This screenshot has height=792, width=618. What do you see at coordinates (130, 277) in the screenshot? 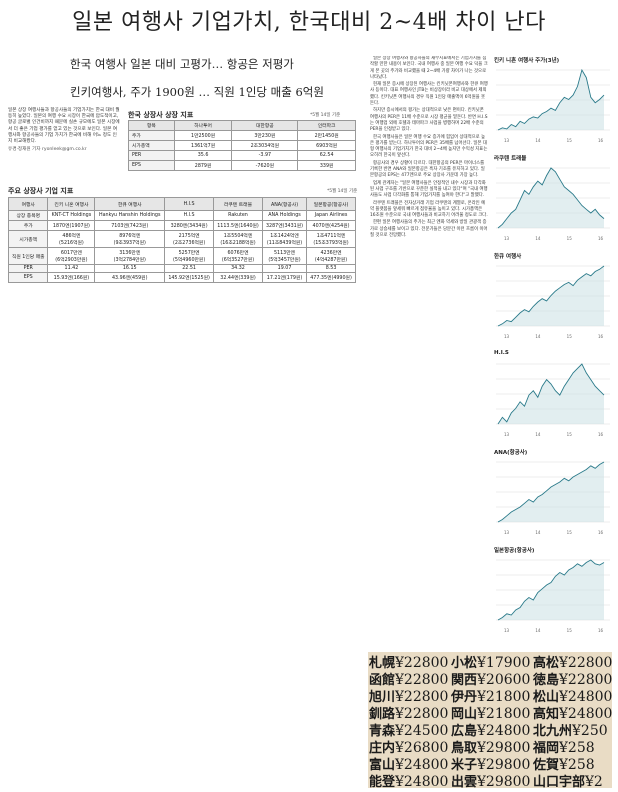
I see `table2-cell: 43.96엔(459원)` at bounding box center [130, 277].